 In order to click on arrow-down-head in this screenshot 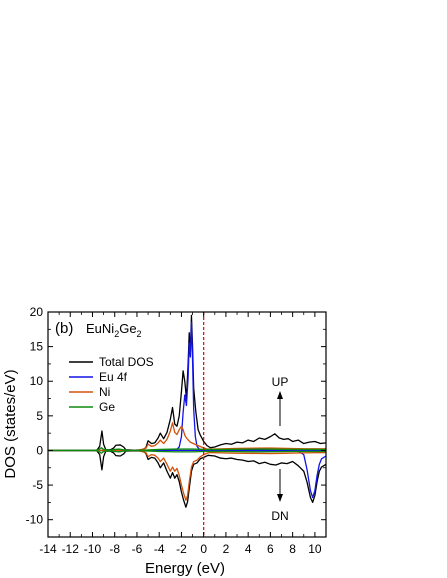, I will do `click(280, 498)`.